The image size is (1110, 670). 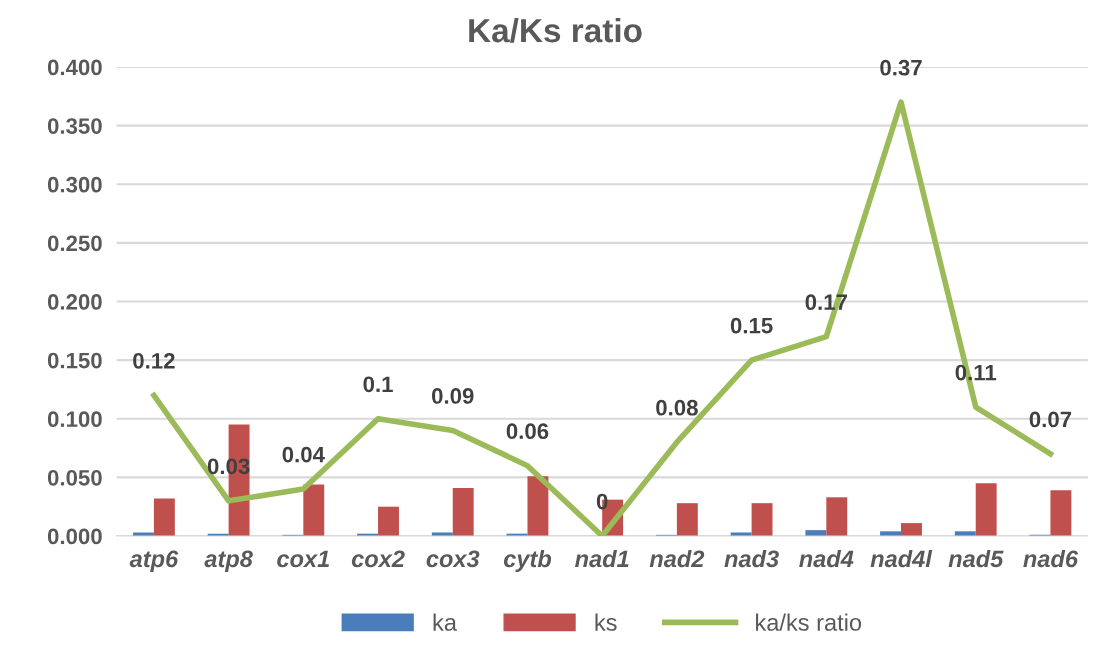 What do you see at coordinates (303, 454) in the screenshot?
I see `data-label: 0.04` at bounding box center [303, 454].